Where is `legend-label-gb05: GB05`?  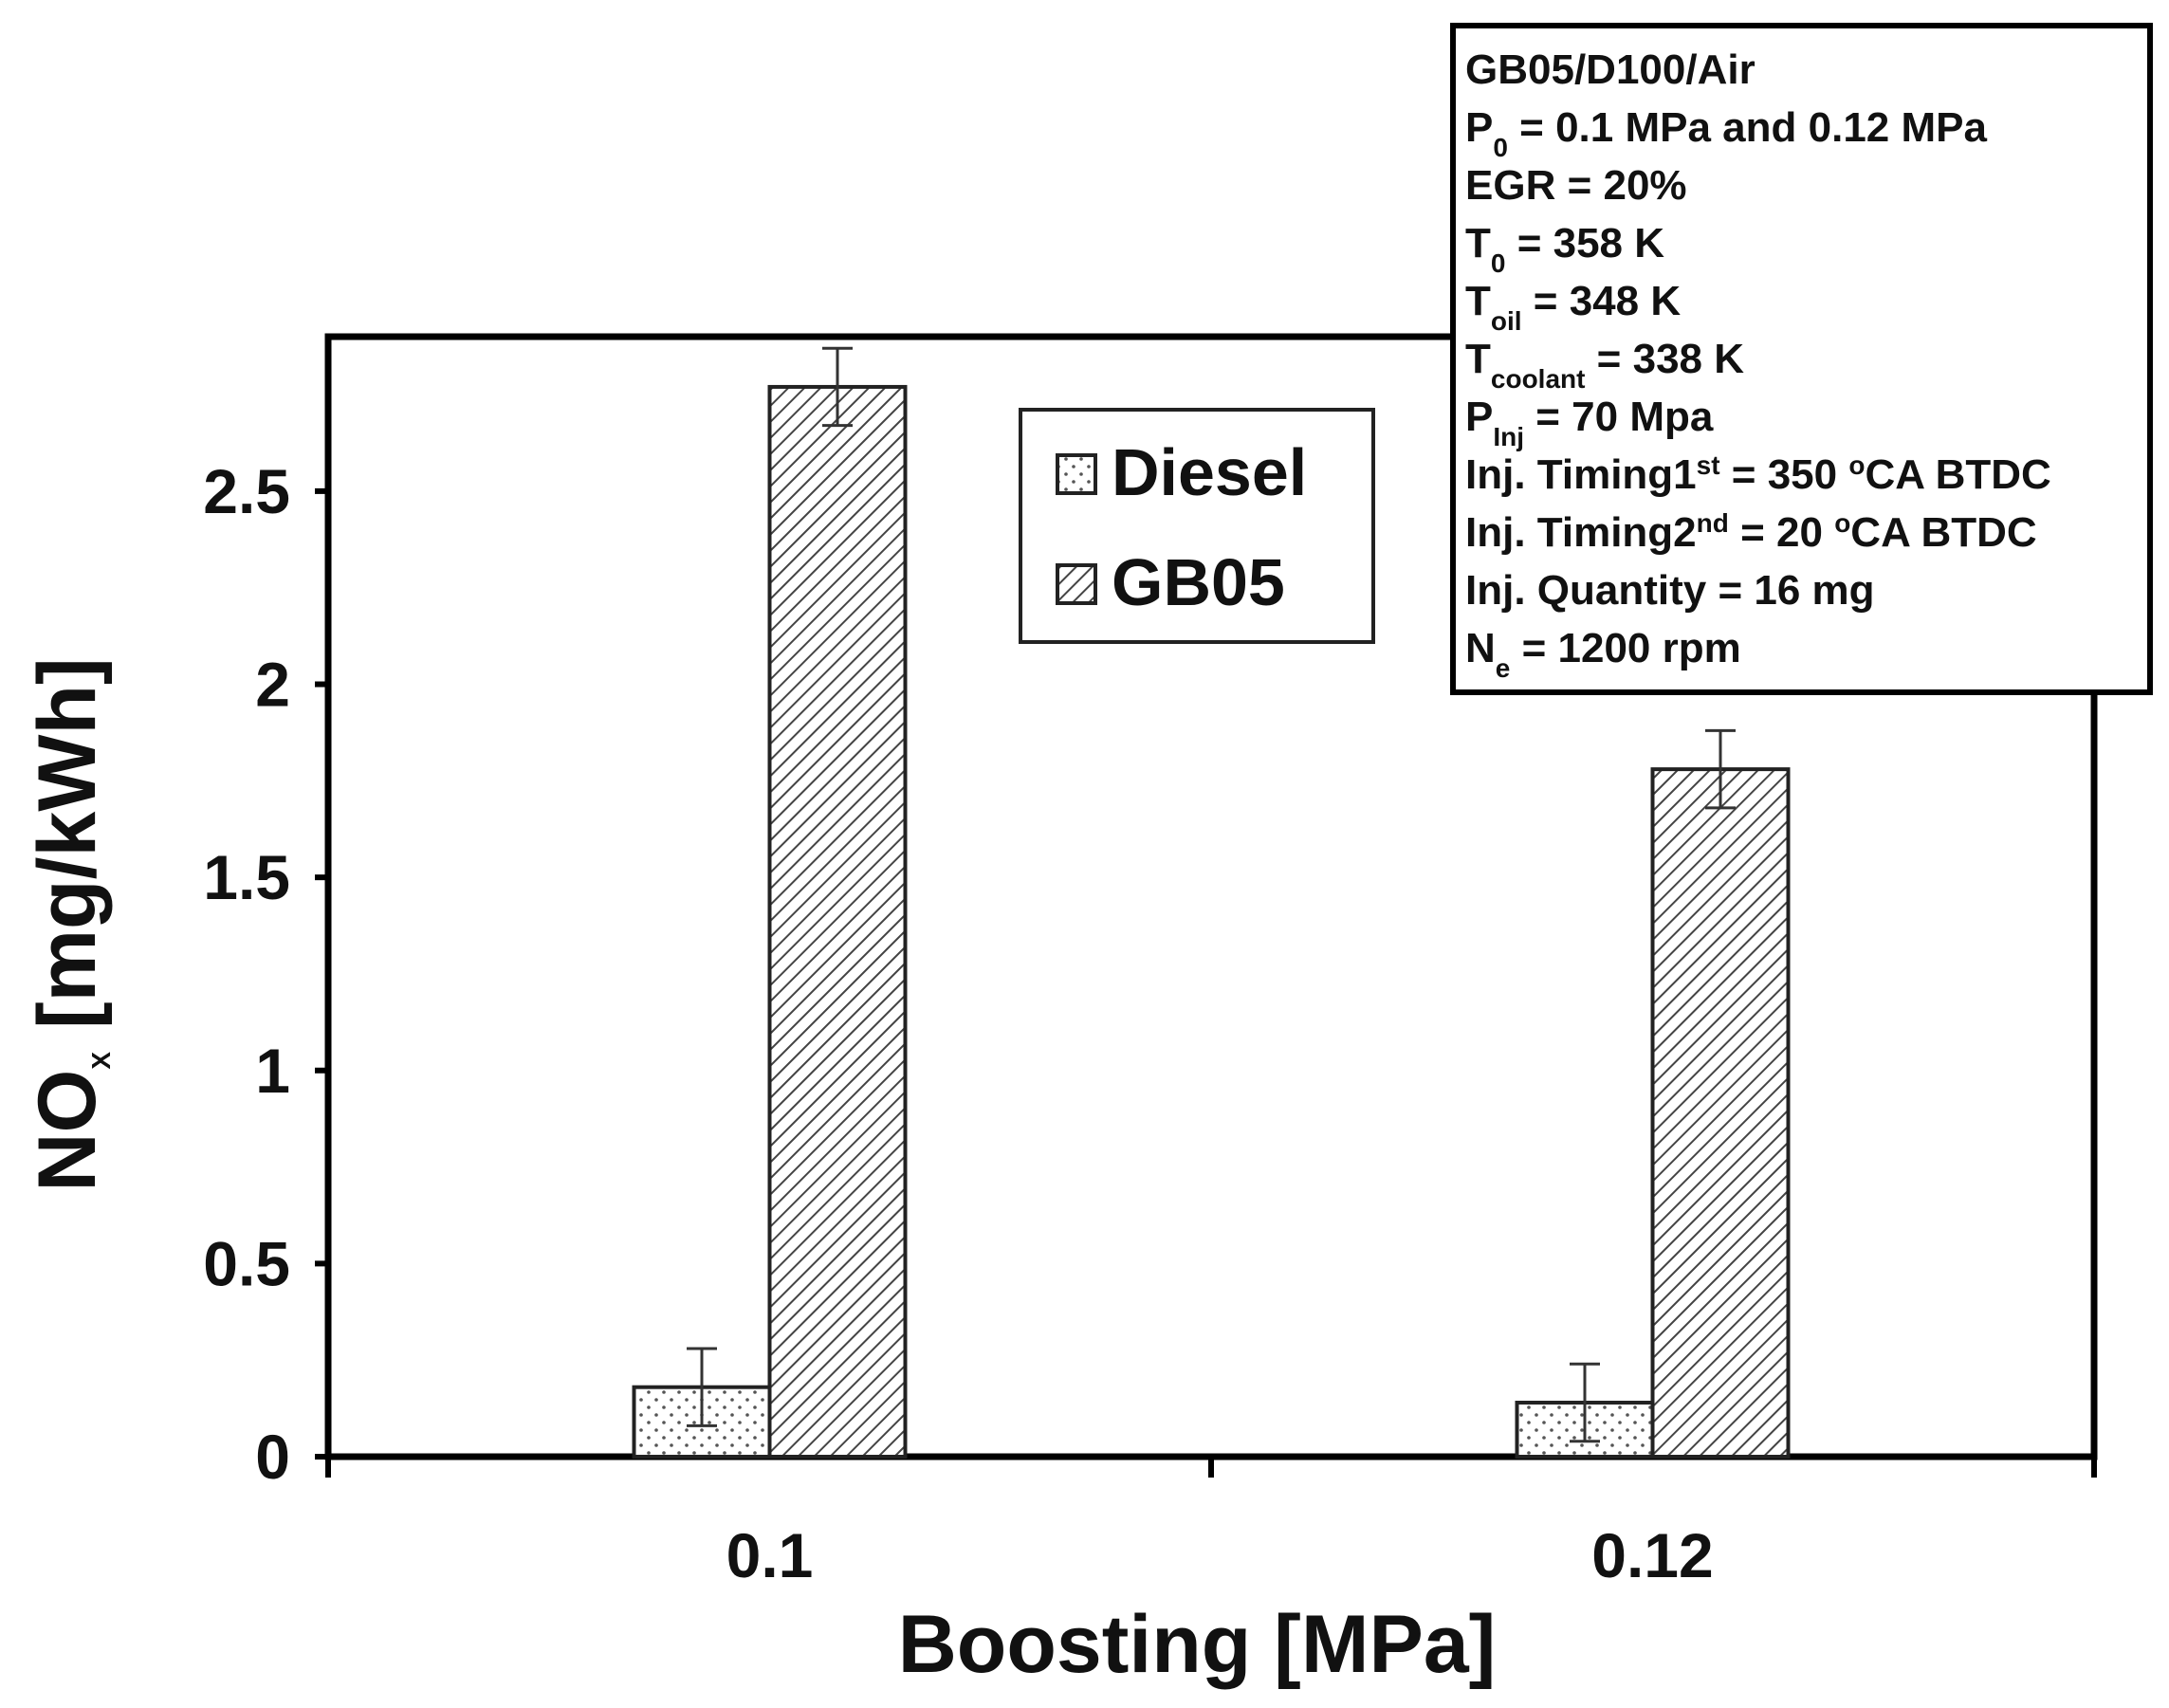
legend-label-gb05: GB05 is located at coordinates (1199, 582).